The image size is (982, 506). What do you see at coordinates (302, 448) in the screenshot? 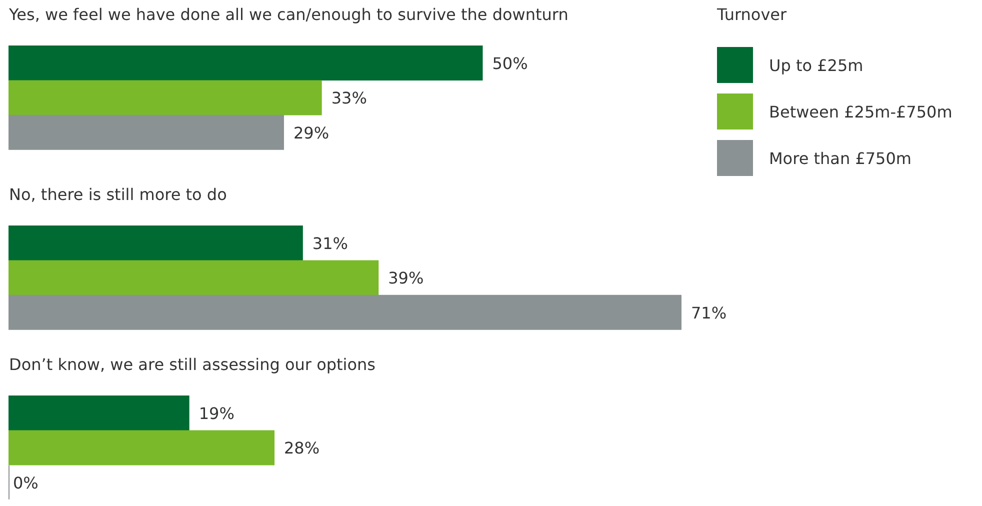
I see `data-label: 28%` at bounding box center [302, 448].